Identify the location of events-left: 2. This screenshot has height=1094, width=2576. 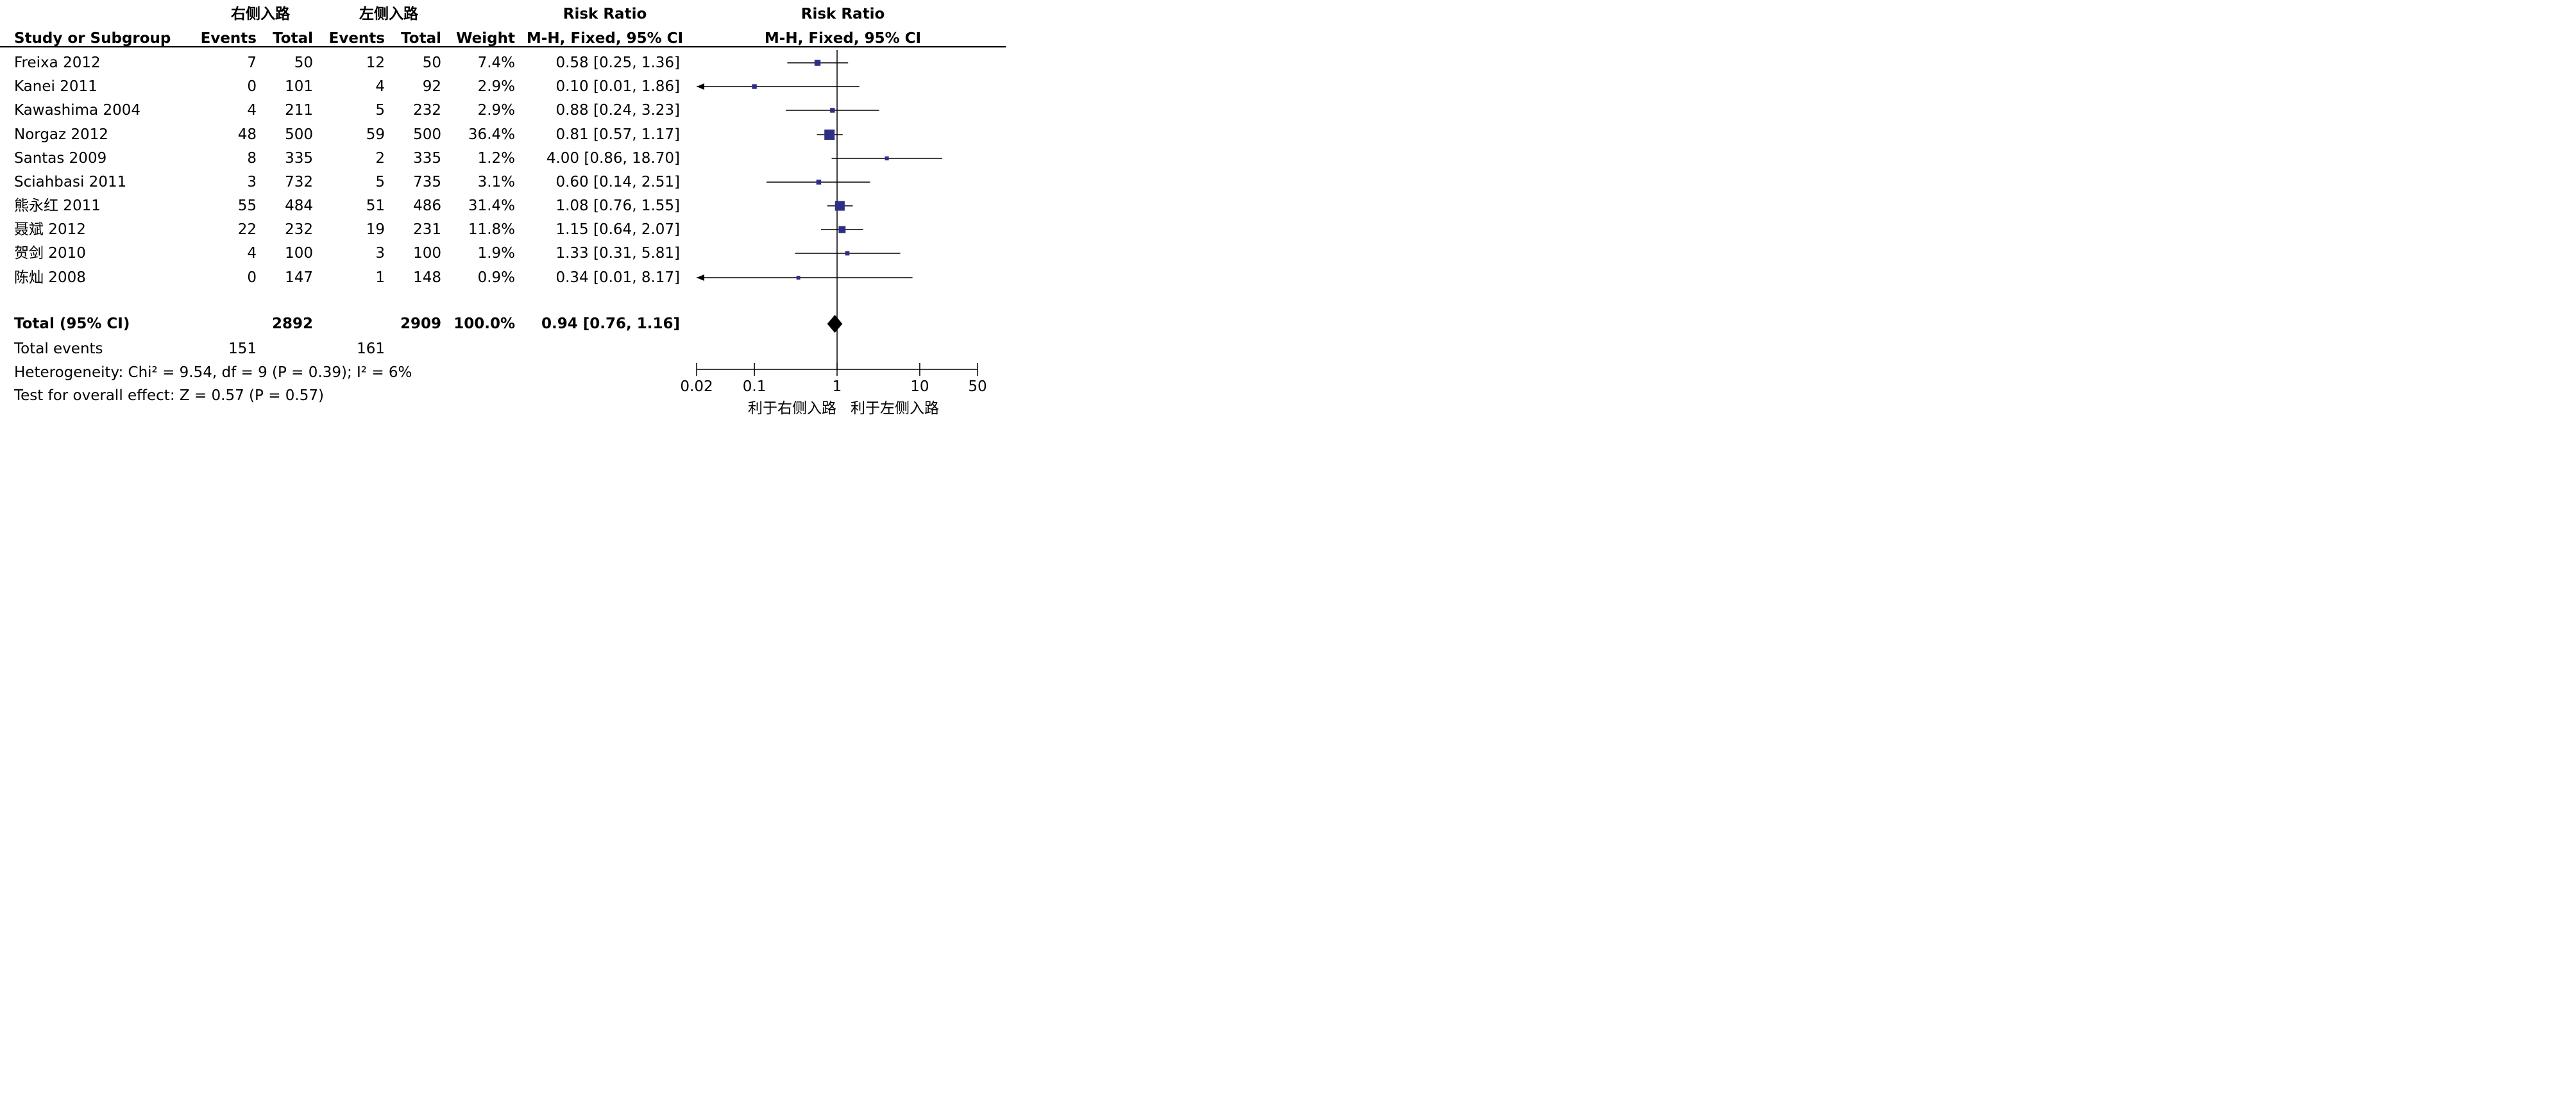
(380, 158).